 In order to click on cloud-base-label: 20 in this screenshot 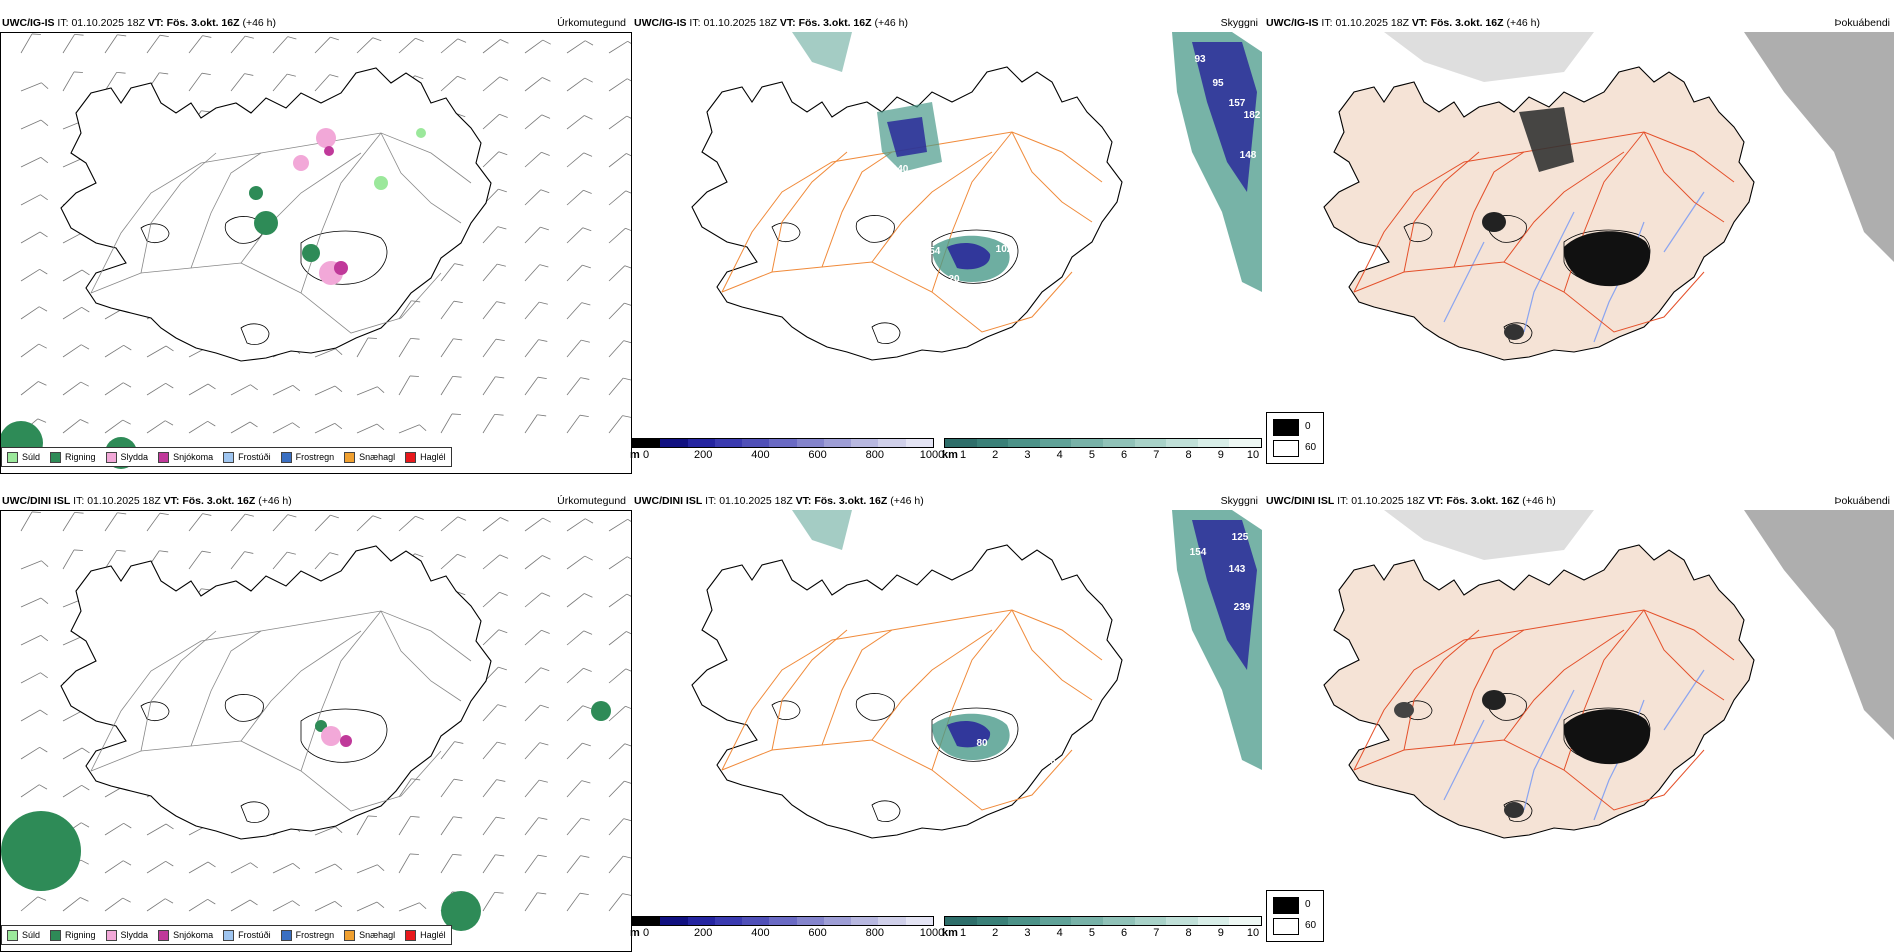, I will do `click(954, 279)`.